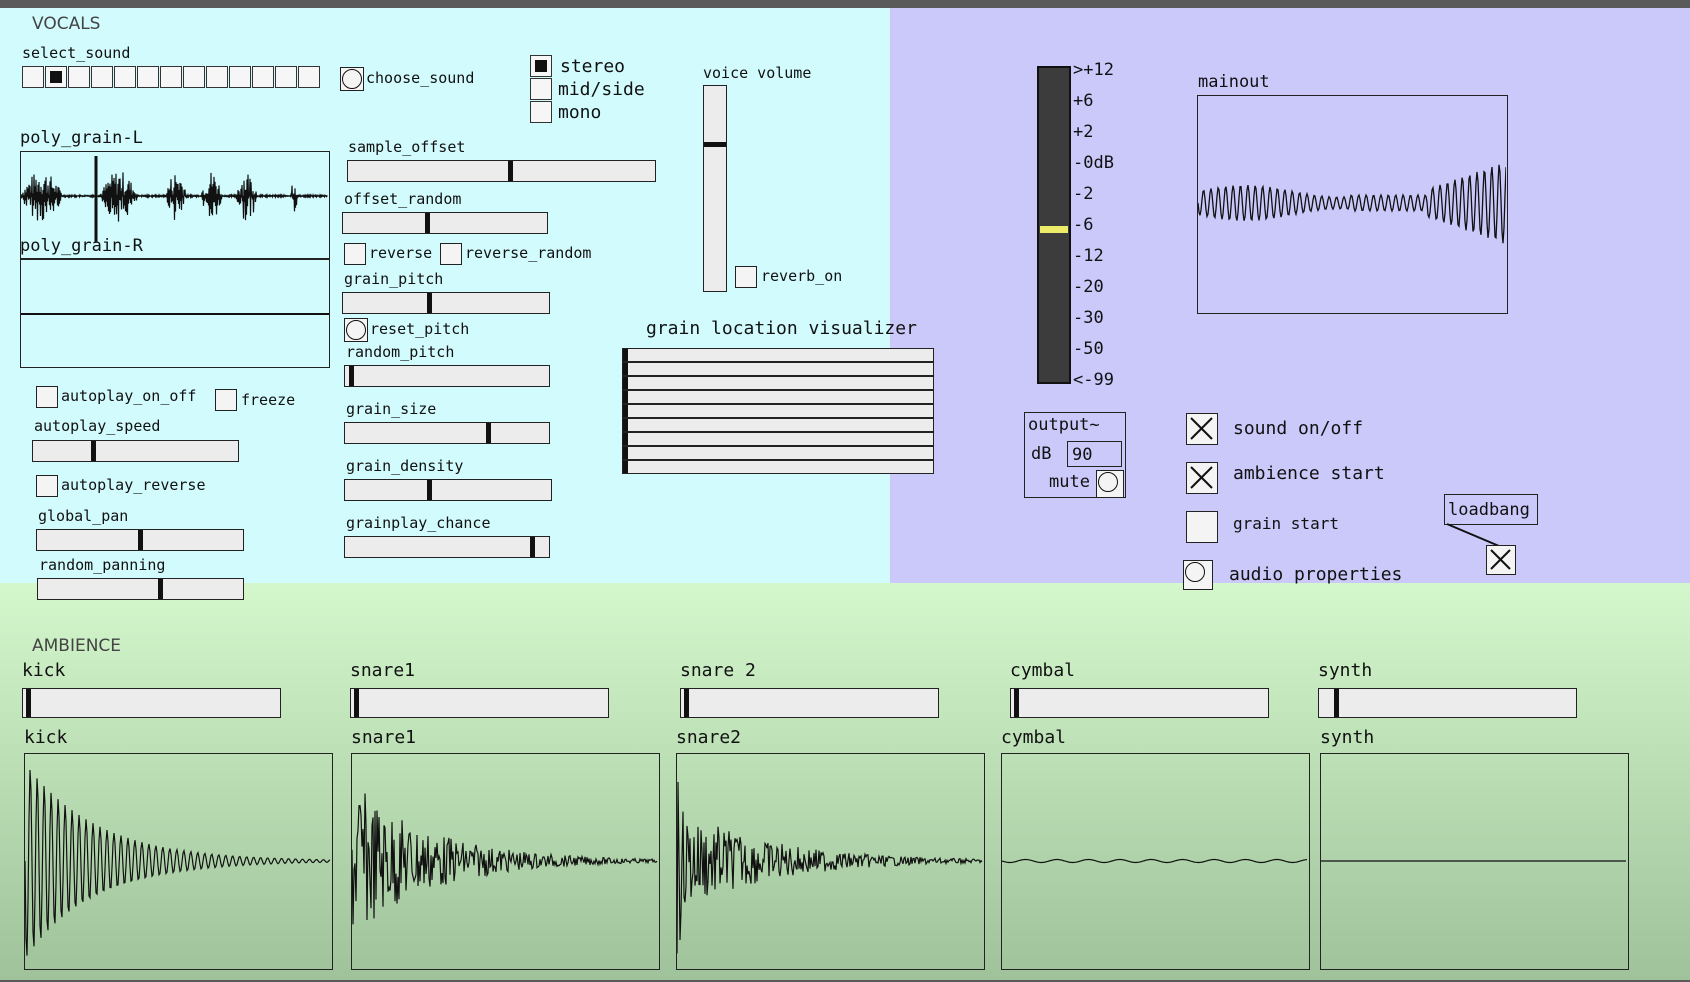 Image resolution: width=1690 pixels, height=982 pixels. I want to click on poly-grain-l-label: poly_grain-L, so click(81, 138).